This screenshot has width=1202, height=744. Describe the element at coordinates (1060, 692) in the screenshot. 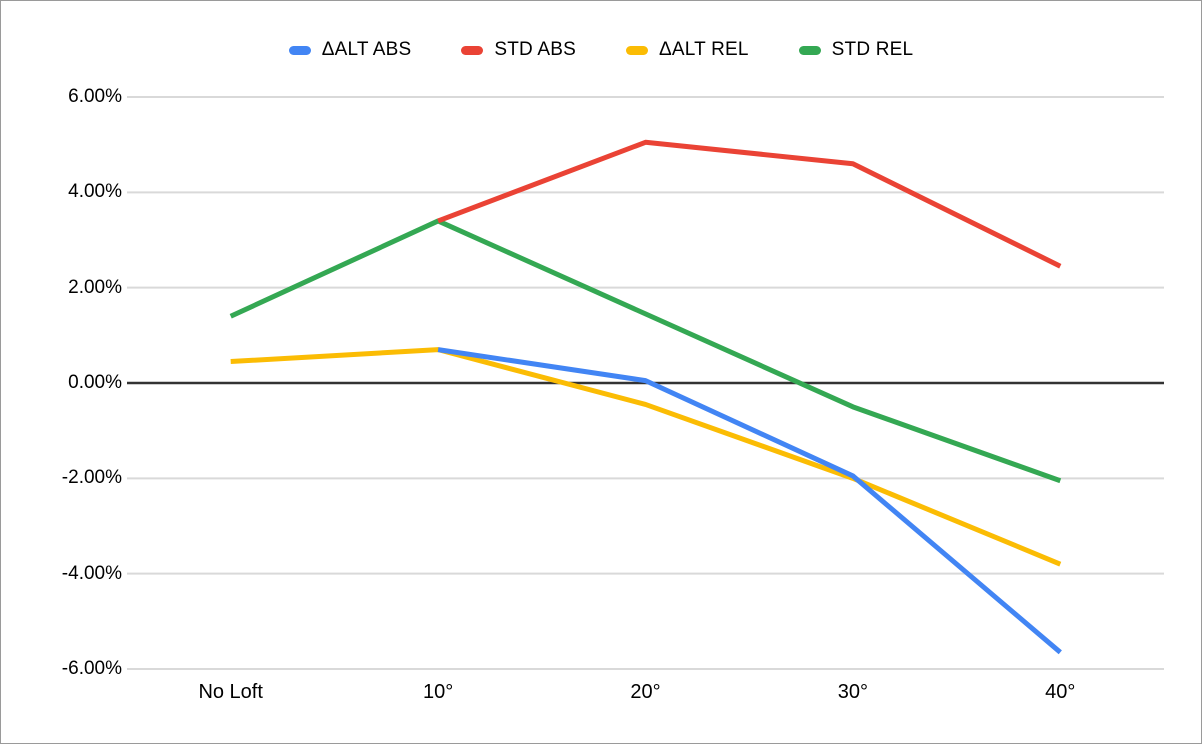

I see `x-axis-tick-label: 40°` at that location.